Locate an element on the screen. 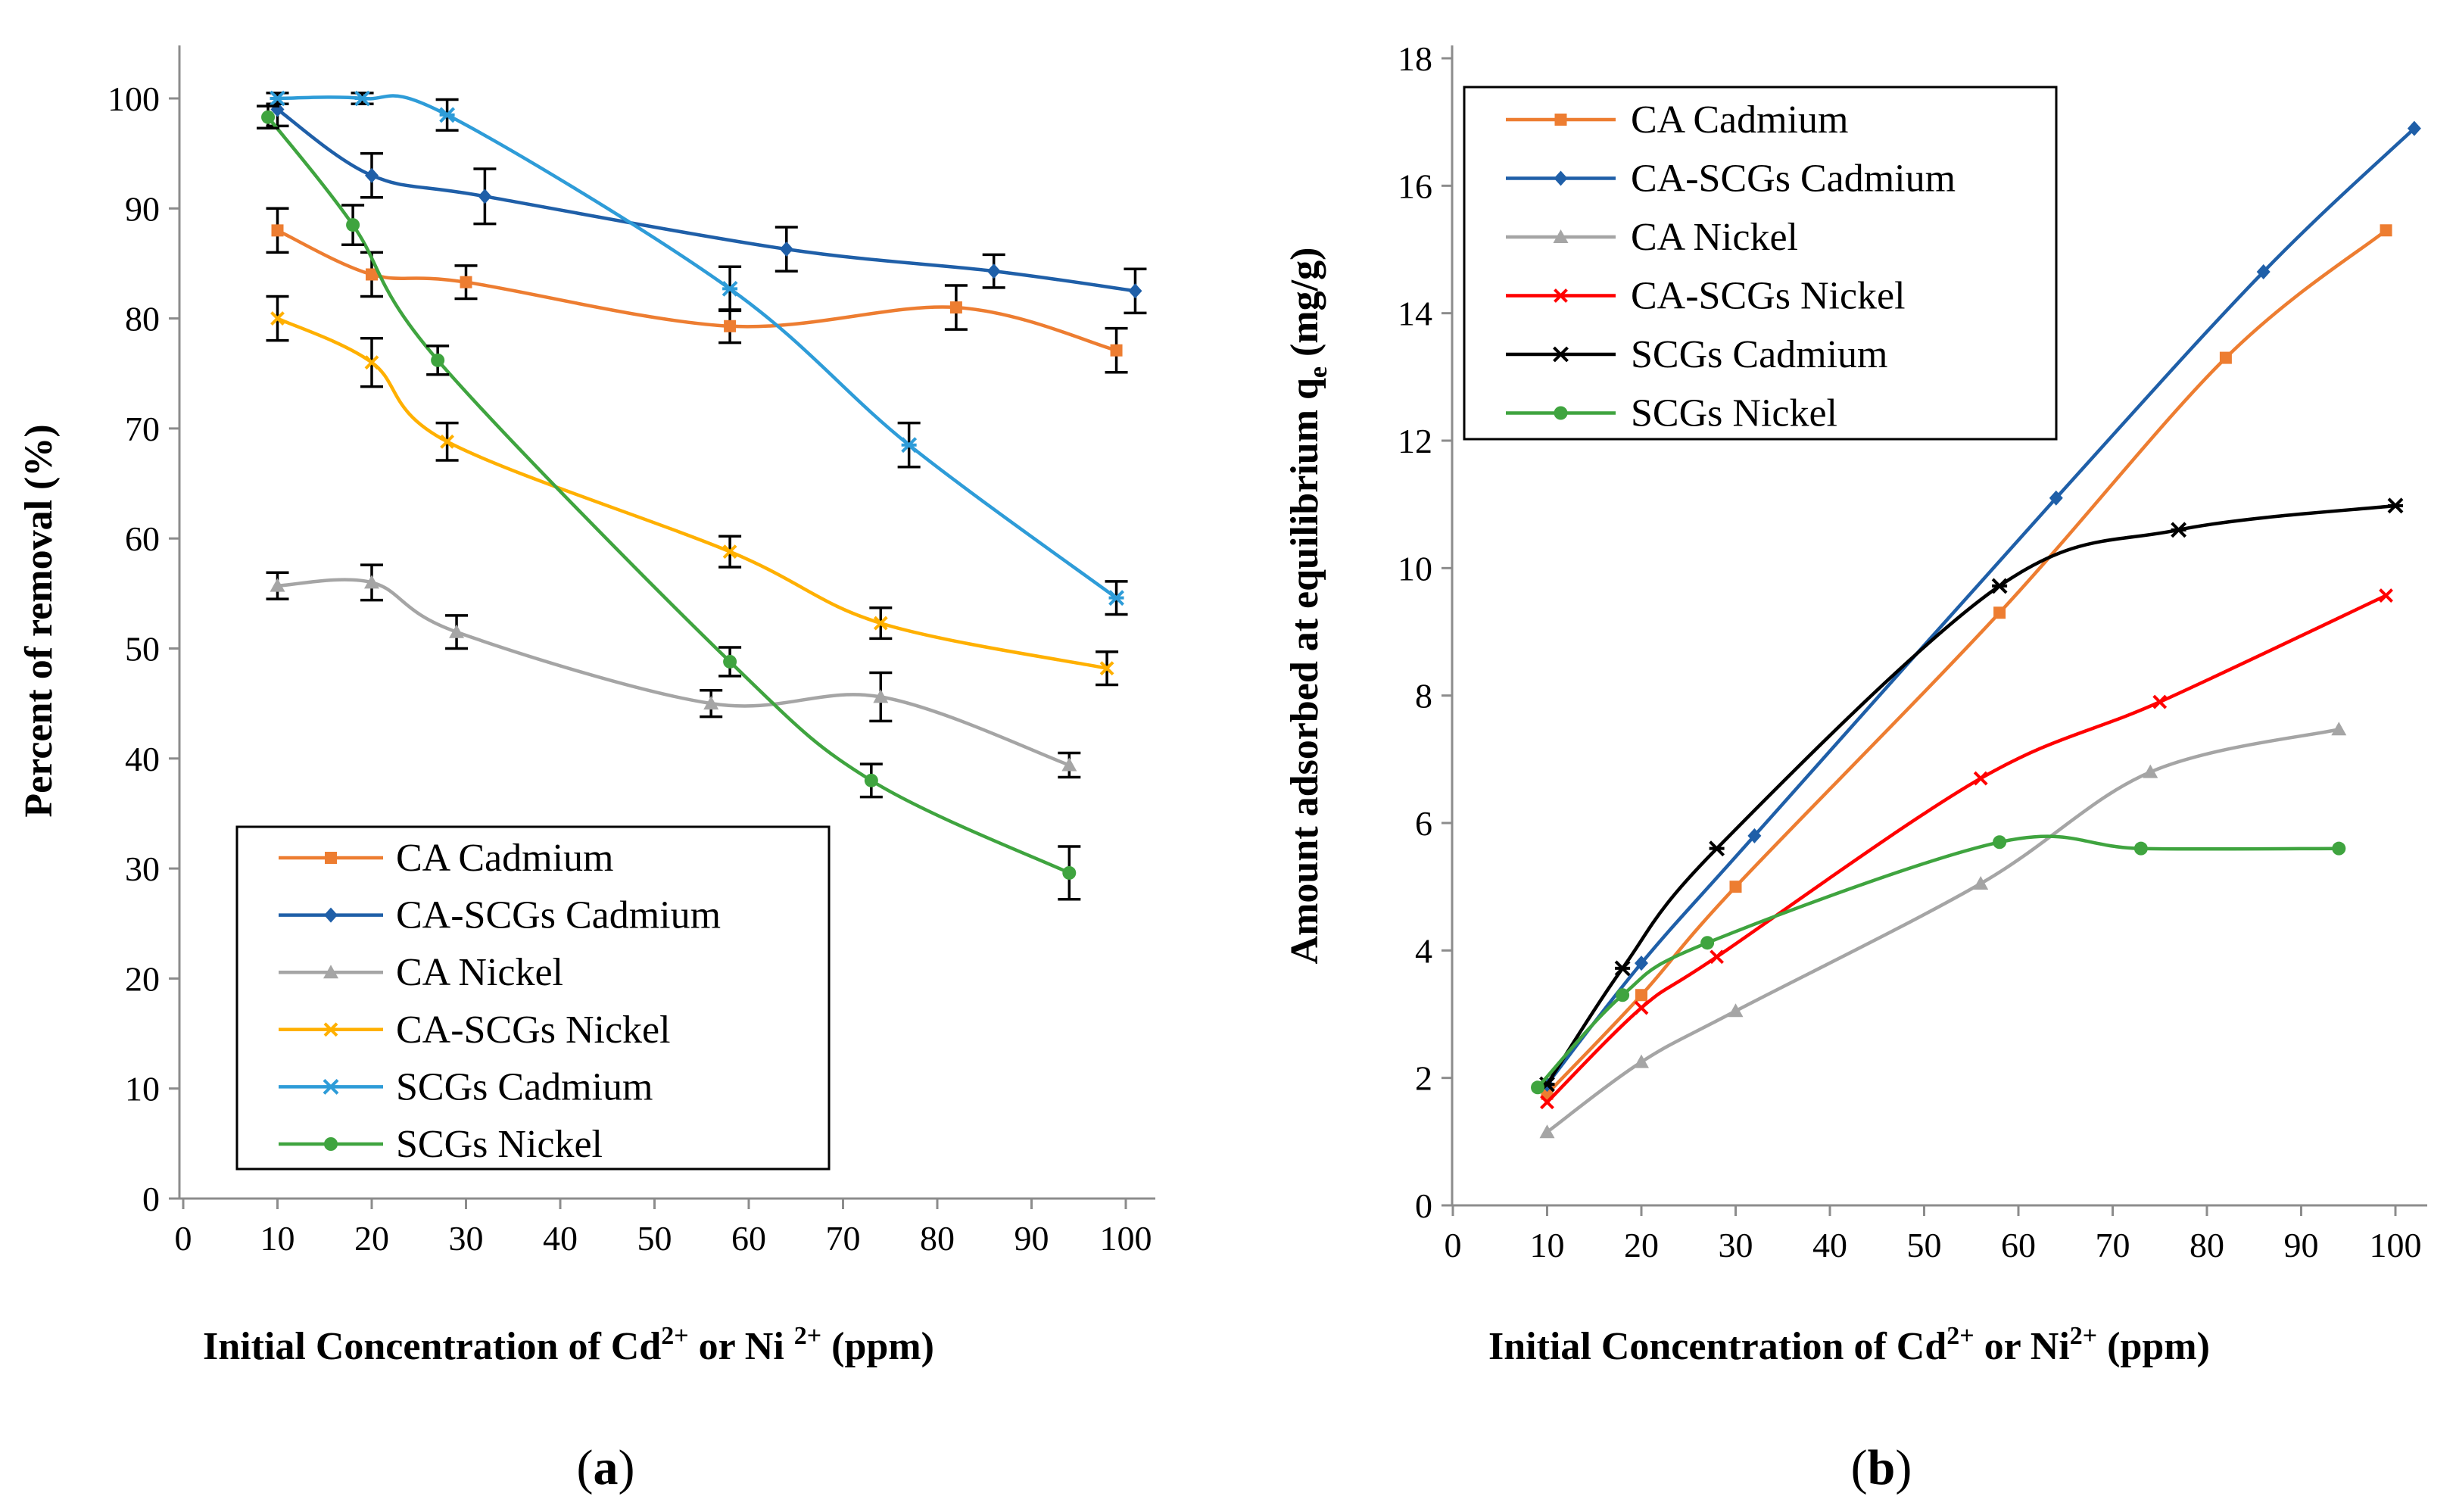  panel-label-paren: ) is located at coordinates (1903, 1467).